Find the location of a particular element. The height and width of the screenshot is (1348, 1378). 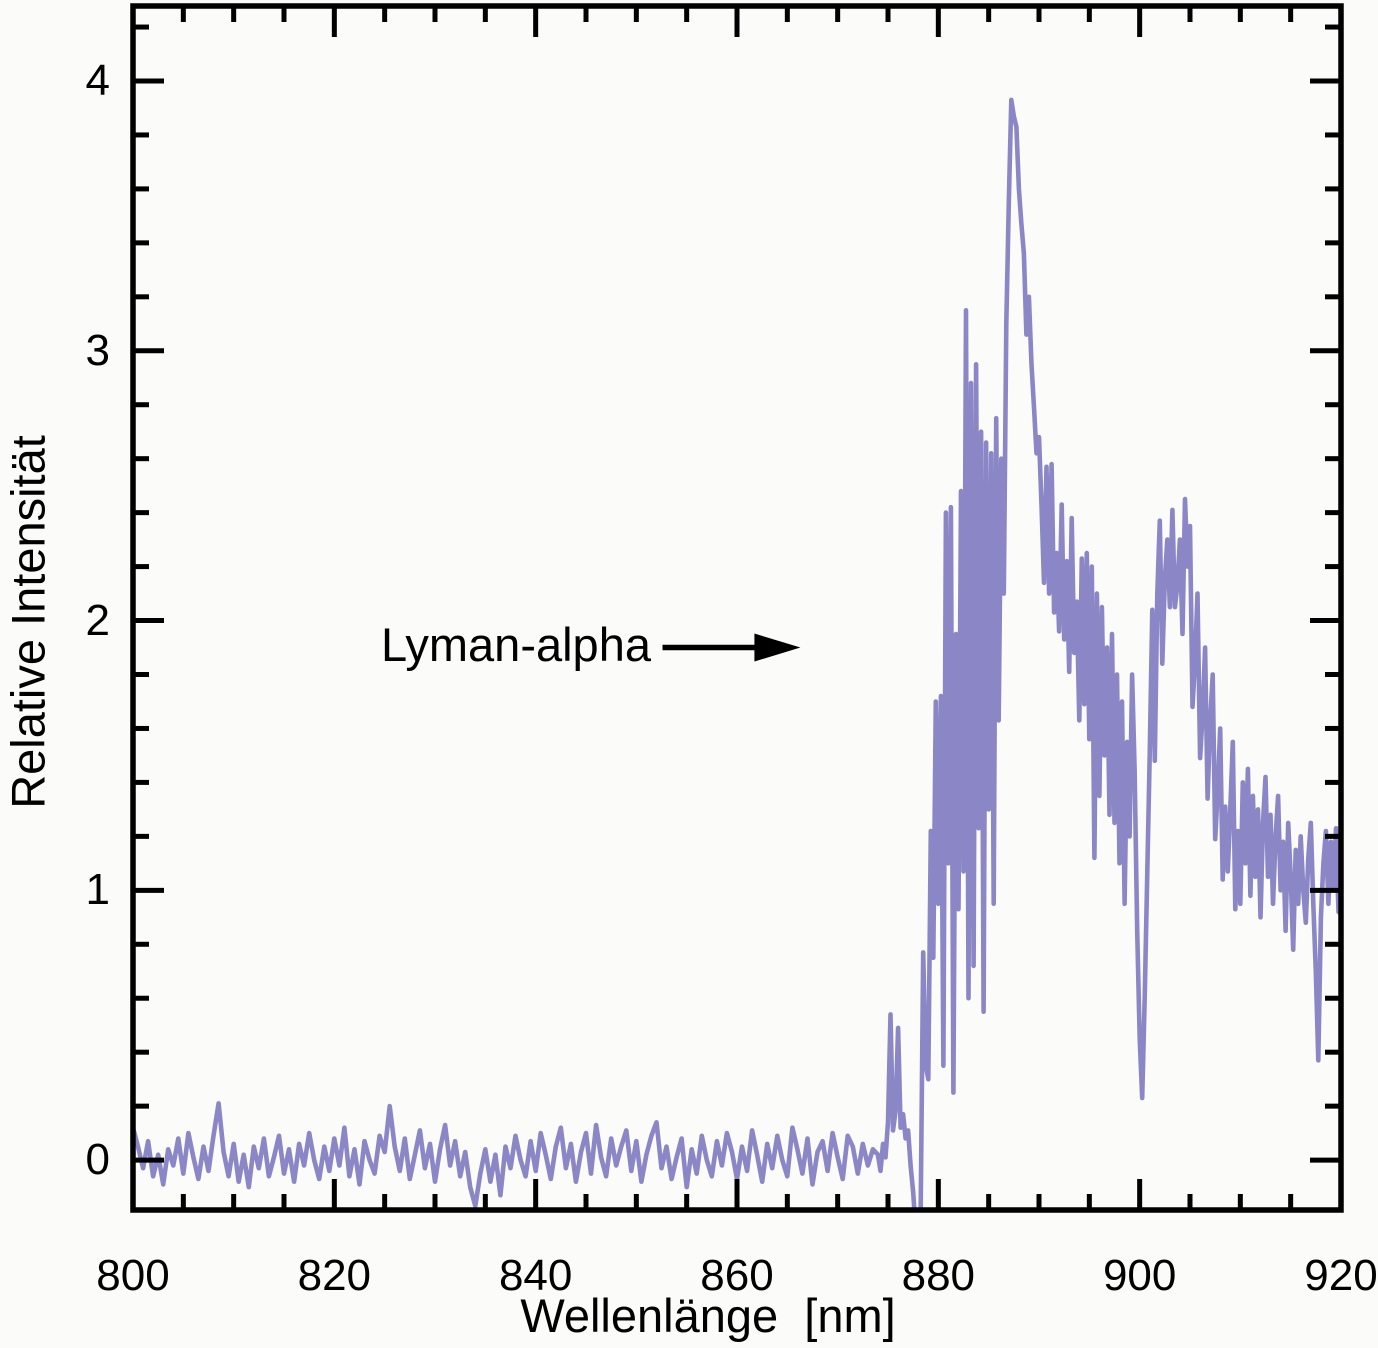

y-tick-label: 4 is located at coordinates (97, 80).